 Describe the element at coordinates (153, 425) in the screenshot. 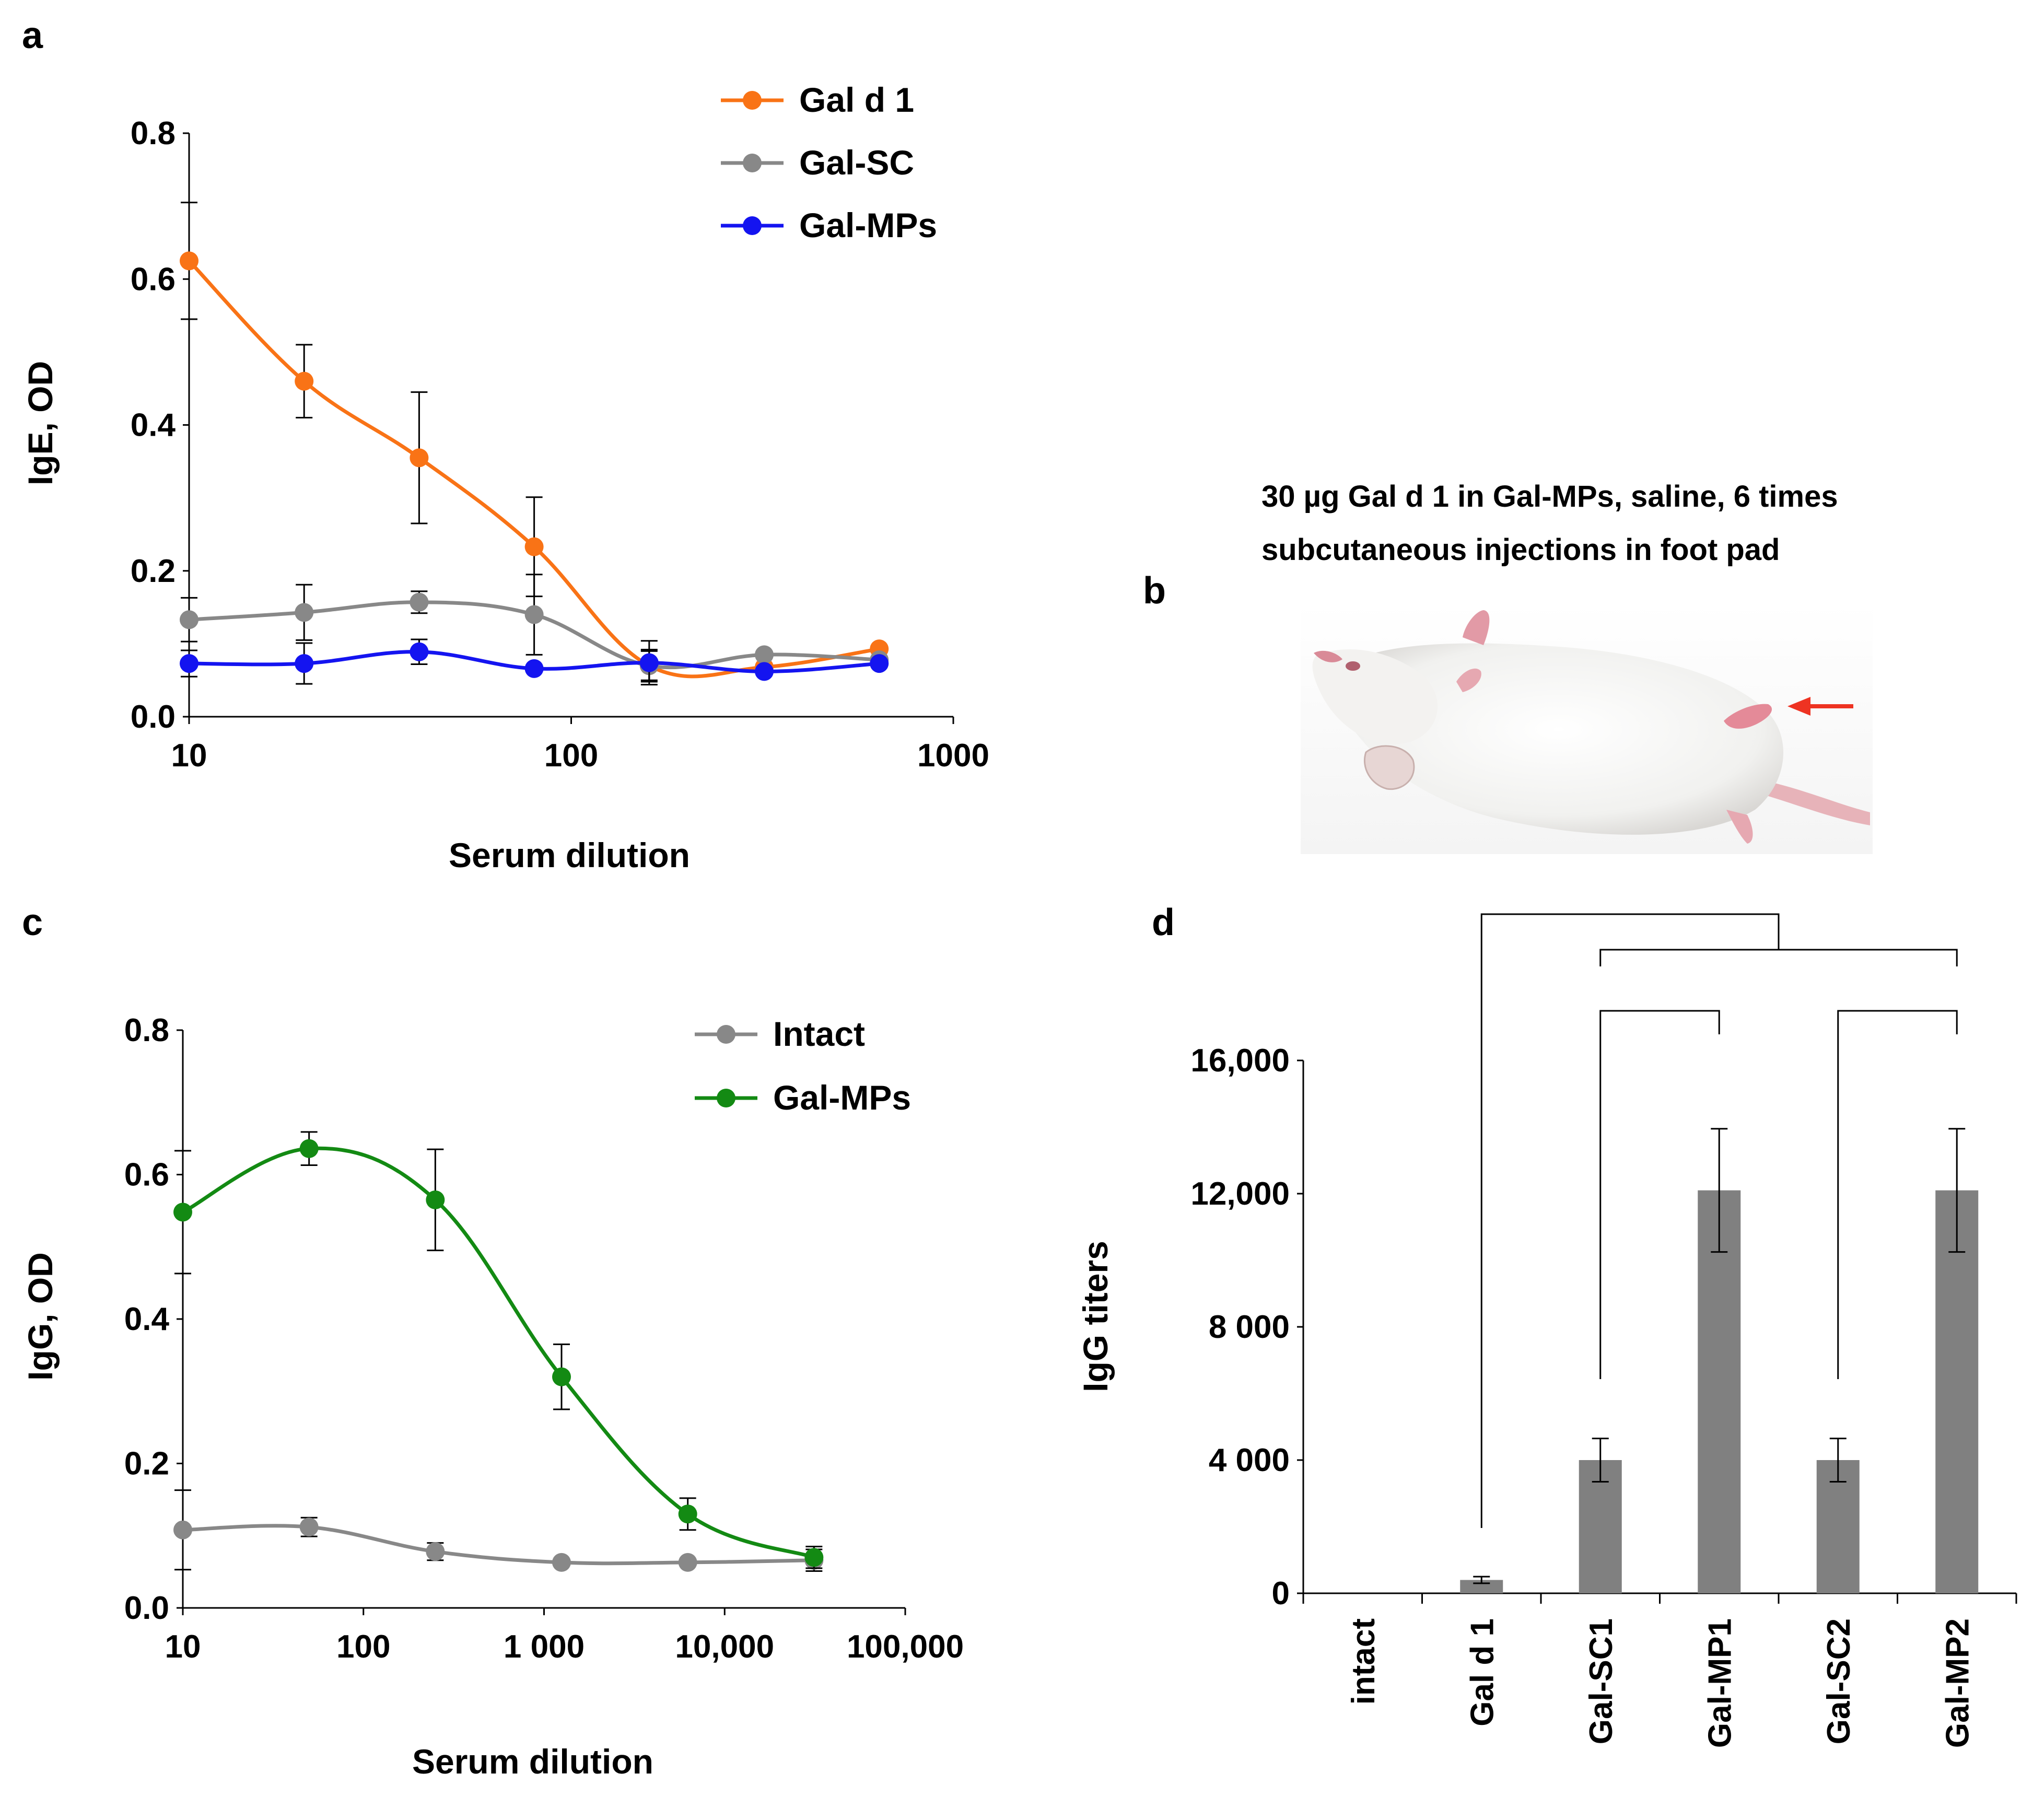

I see `y-tick-label: 0.4` at that location.